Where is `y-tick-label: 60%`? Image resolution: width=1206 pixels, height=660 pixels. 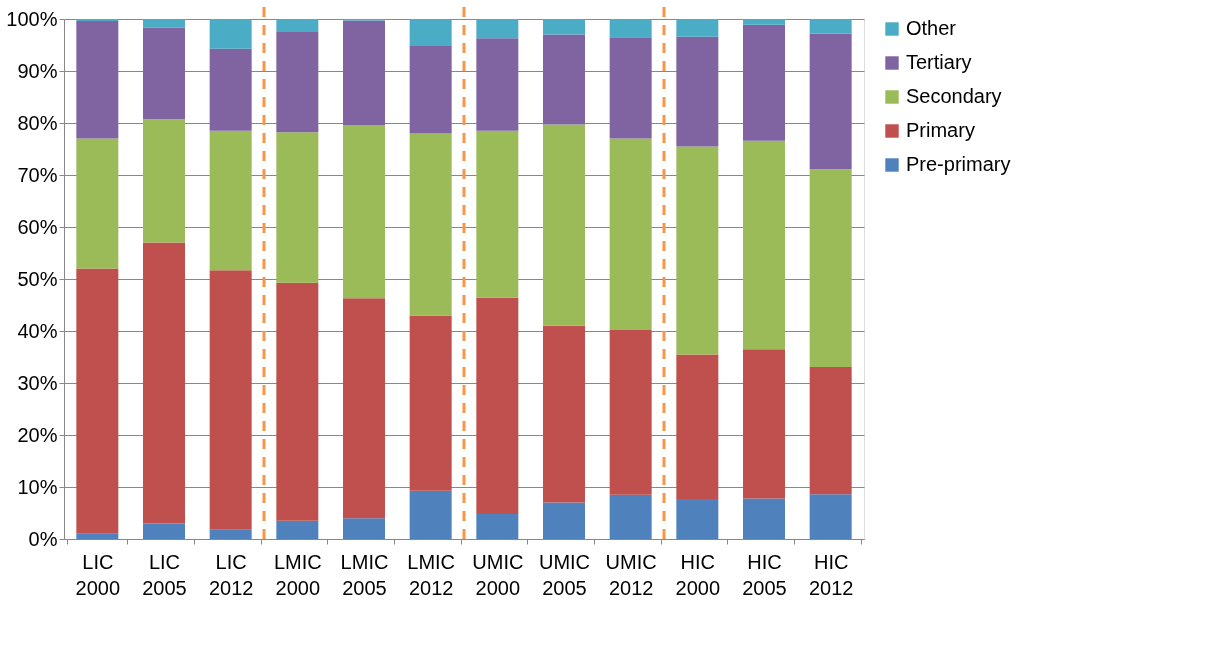
y-tick-label: 60% is located at coordinates (37, 226).